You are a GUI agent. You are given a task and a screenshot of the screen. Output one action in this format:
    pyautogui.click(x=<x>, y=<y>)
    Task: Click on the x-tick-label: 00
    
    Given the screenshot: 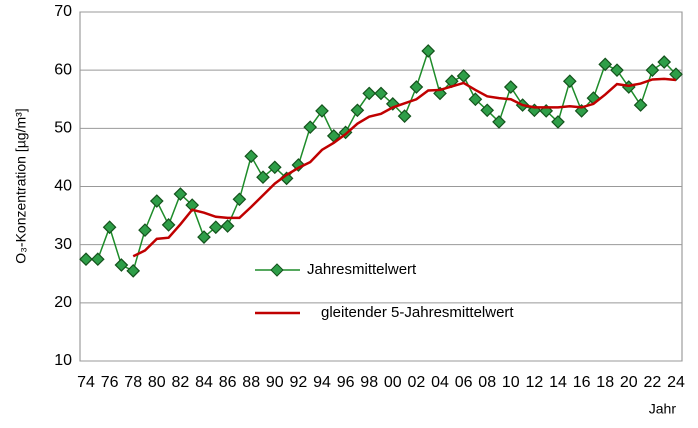 What is the action you would take?
    pyautogui.click(x=393, y=382)
    